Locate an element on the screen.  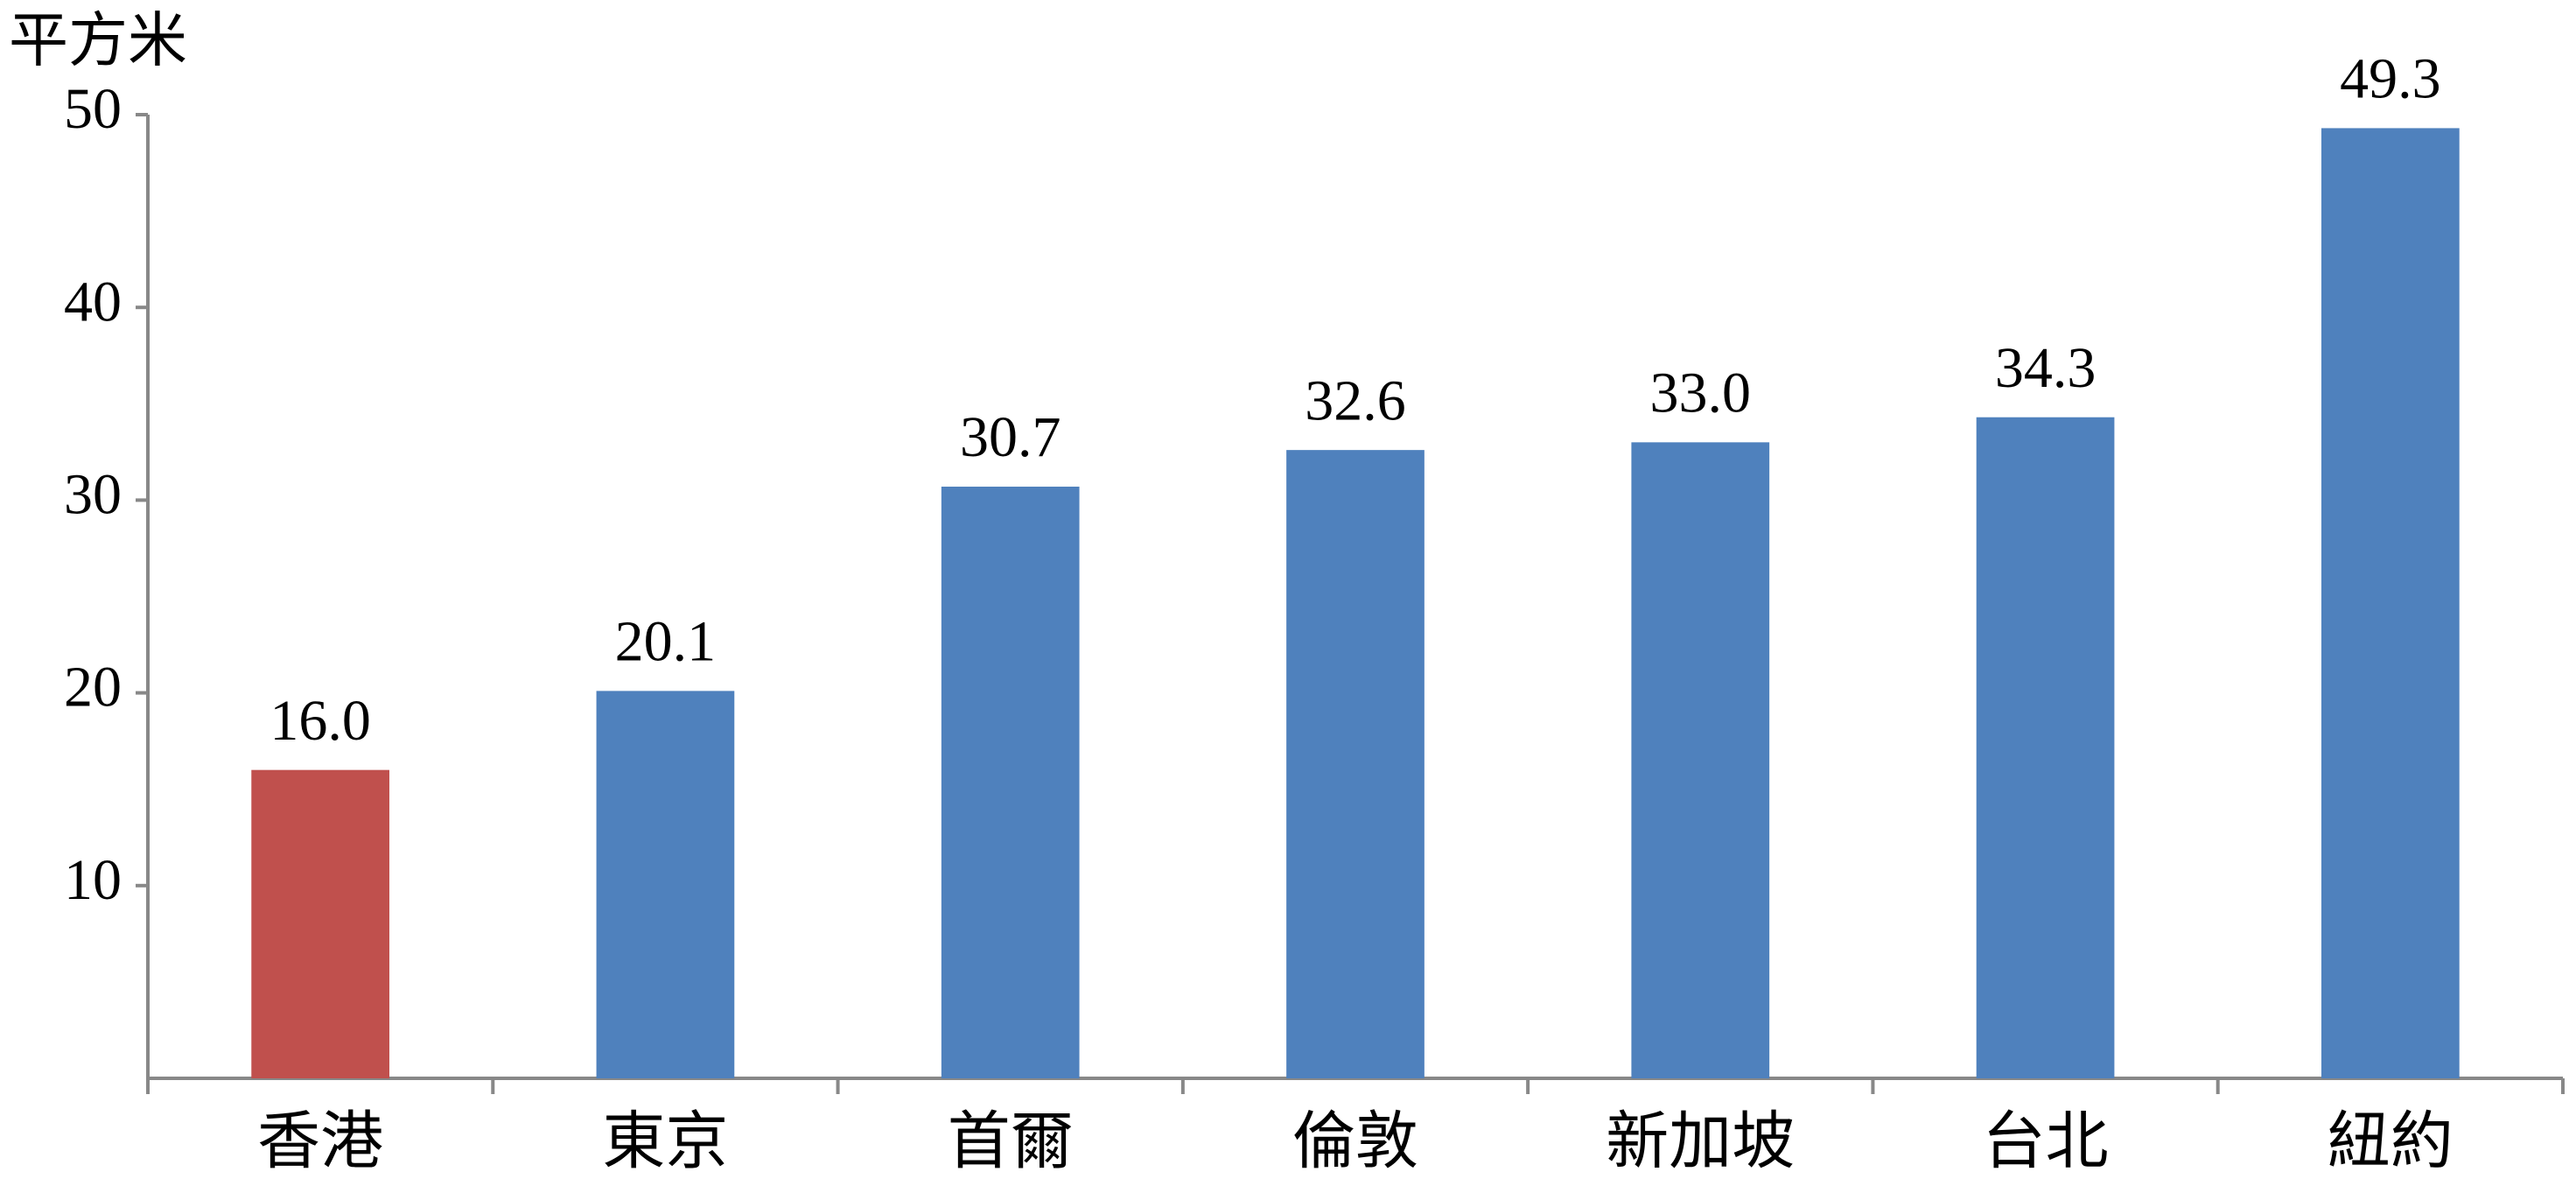
y-tick-label: 10 is located at coordinates (93, 880).